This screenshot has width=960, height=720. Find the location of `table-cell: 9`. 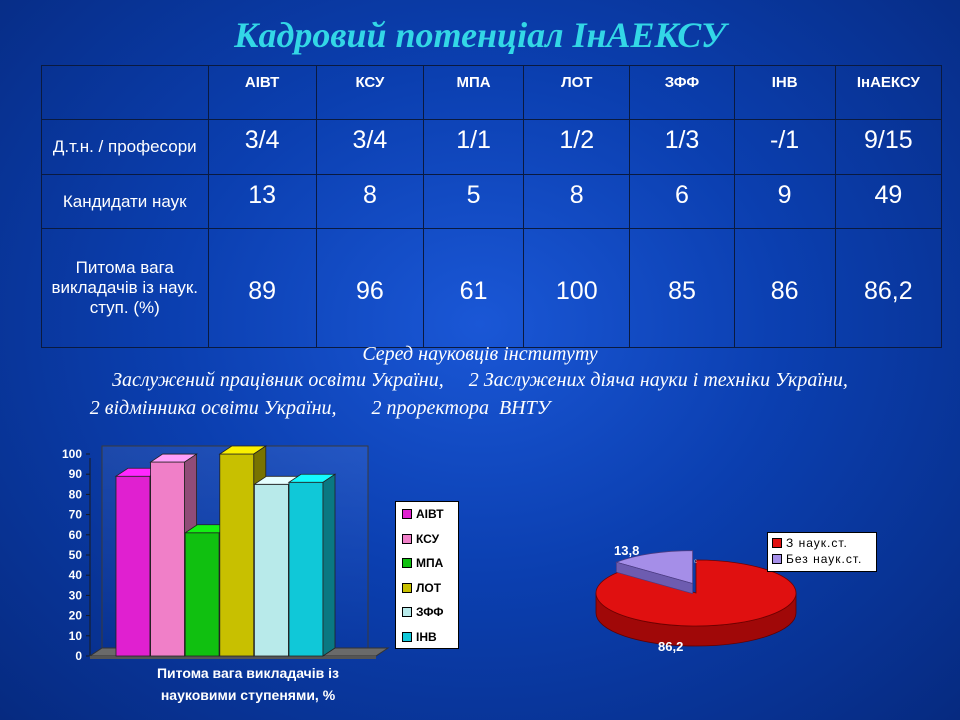

table-cell: 9 is located at coordinates (784, 201).